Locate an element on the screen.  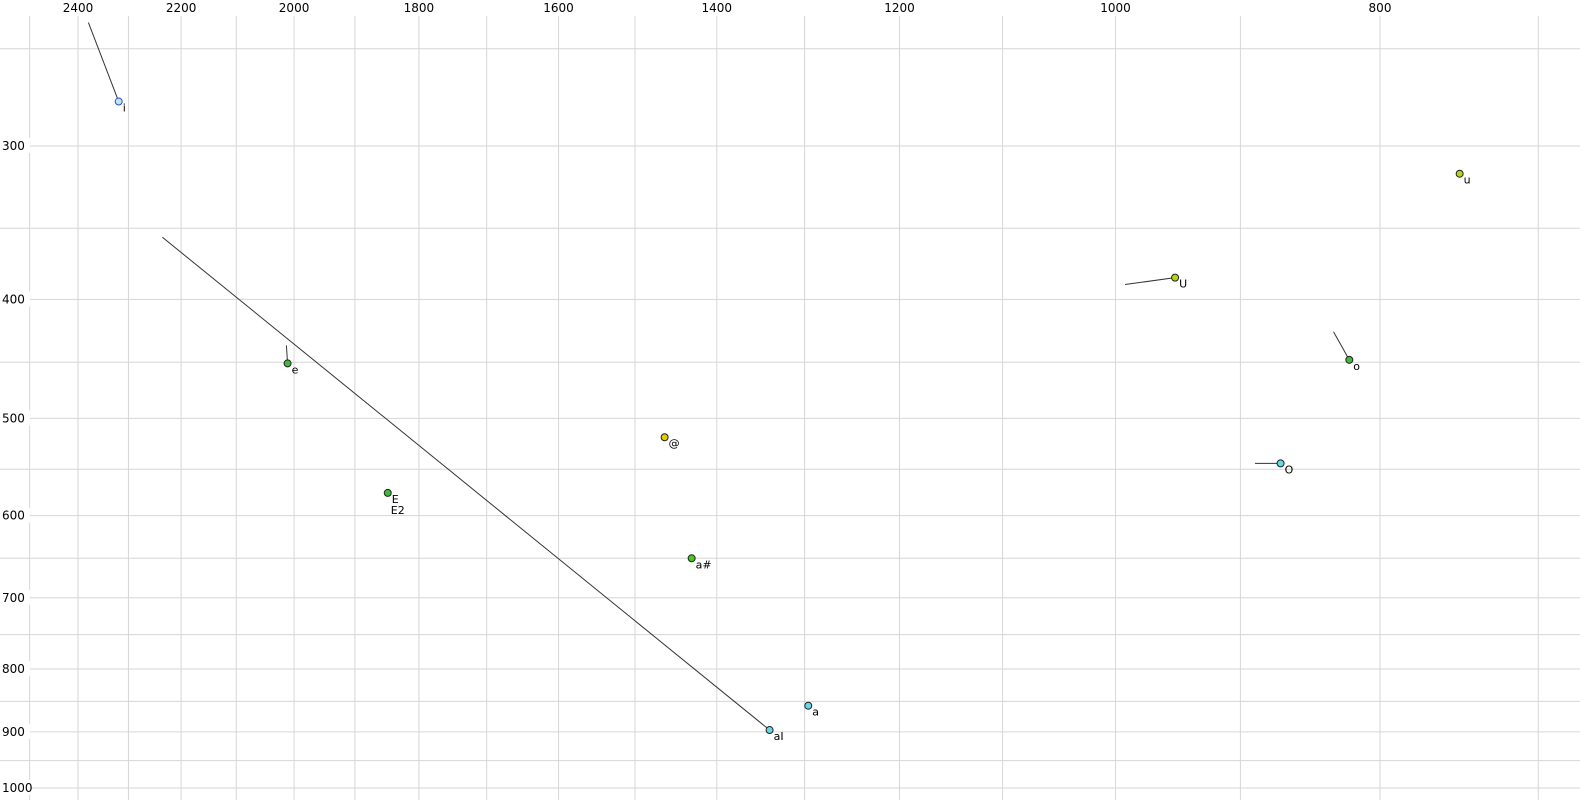
x-tick-label: 1600 is located at coordinates (558, 8).